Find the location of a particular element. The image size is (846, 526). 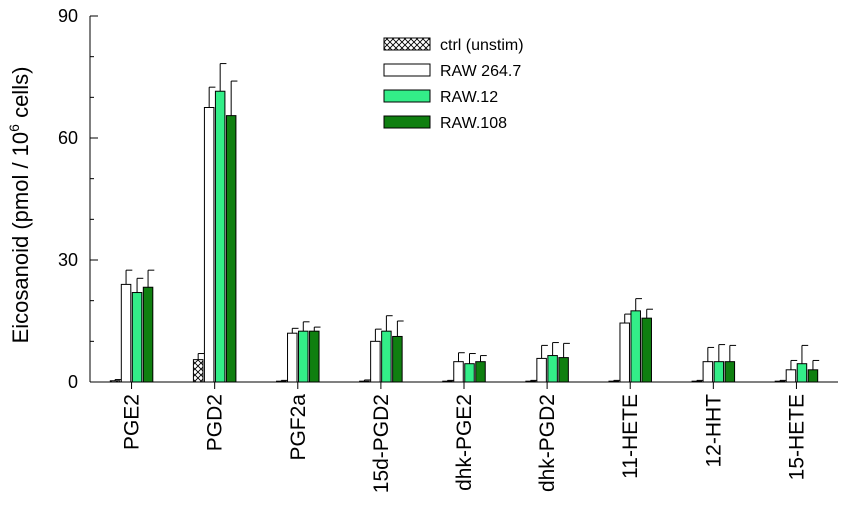

x-tick-label: dhk-PGE2 is located at coordinates (464, 442).